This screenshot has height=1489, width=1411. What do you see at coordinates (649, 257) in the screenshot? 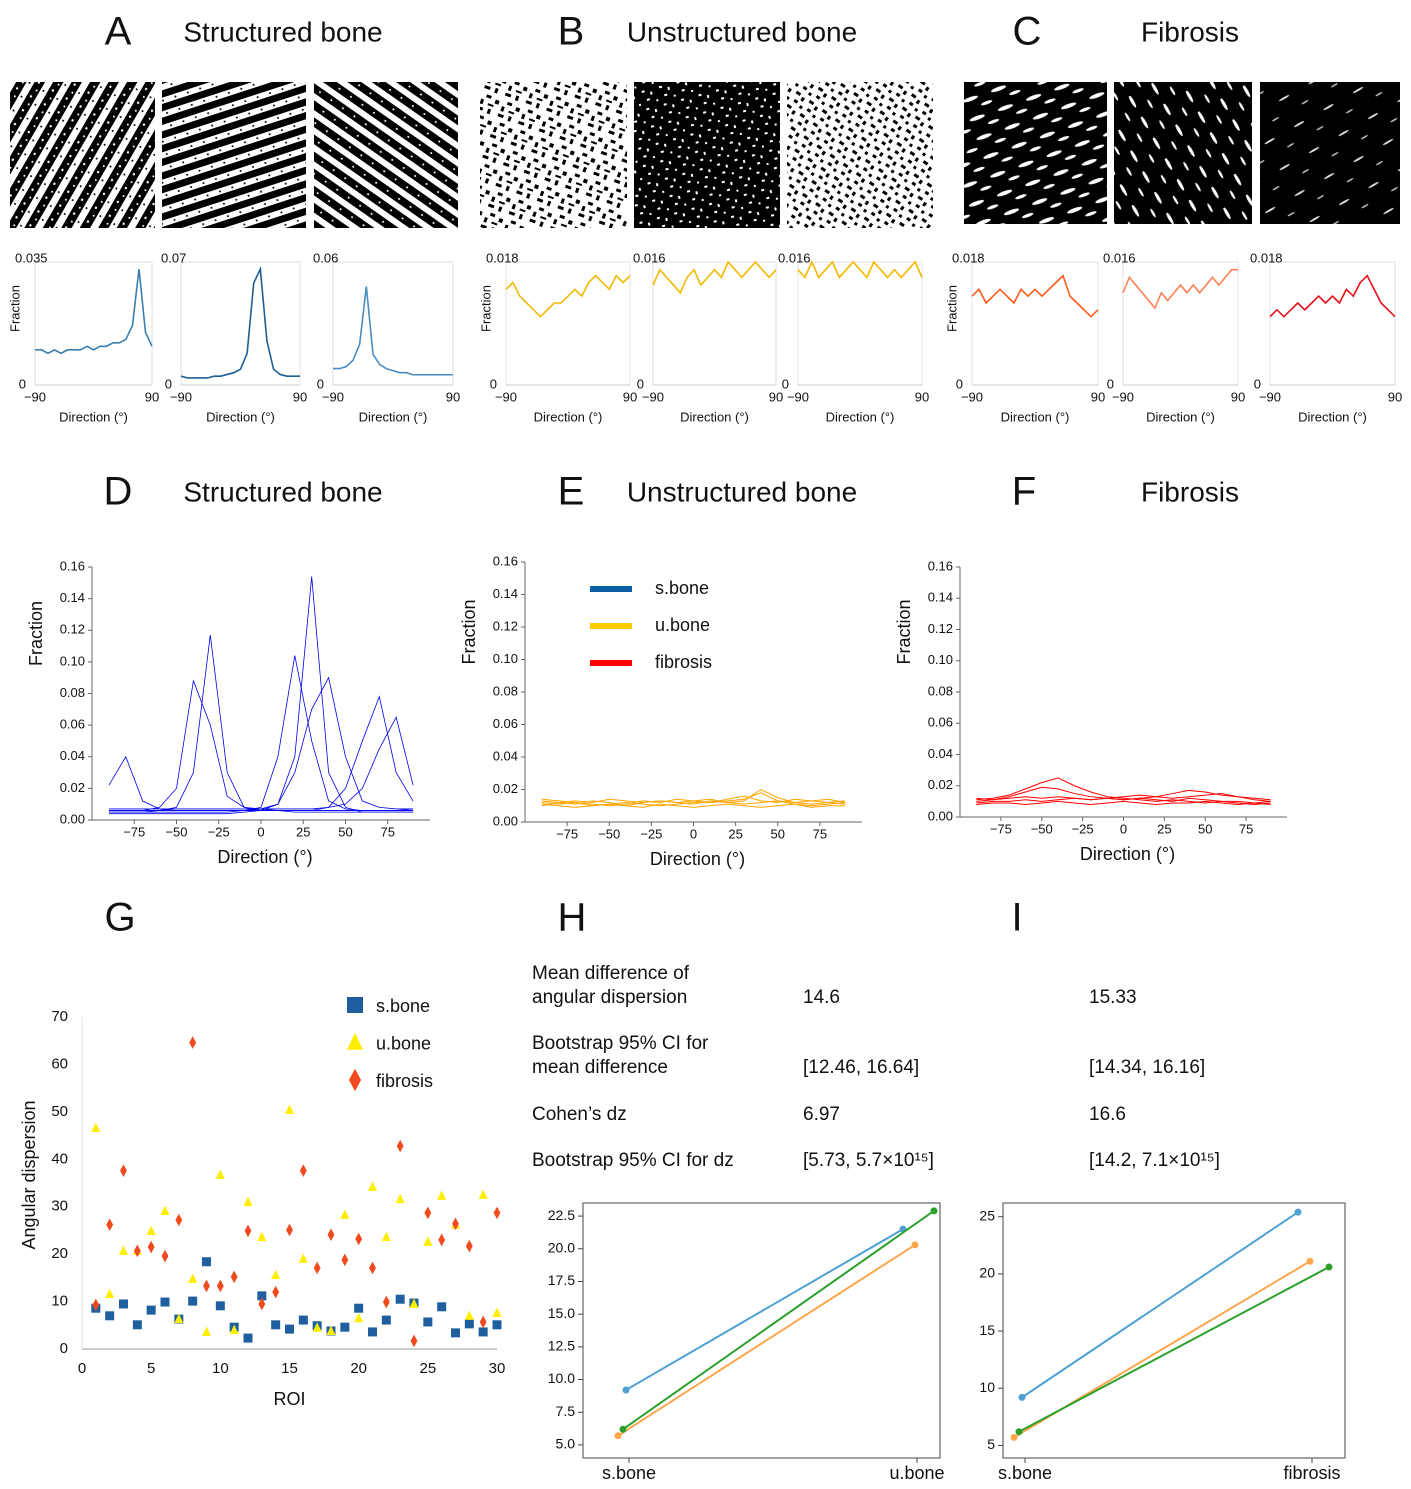
I see `y-tick-label: 0.016` at bounding box center [649, 257].